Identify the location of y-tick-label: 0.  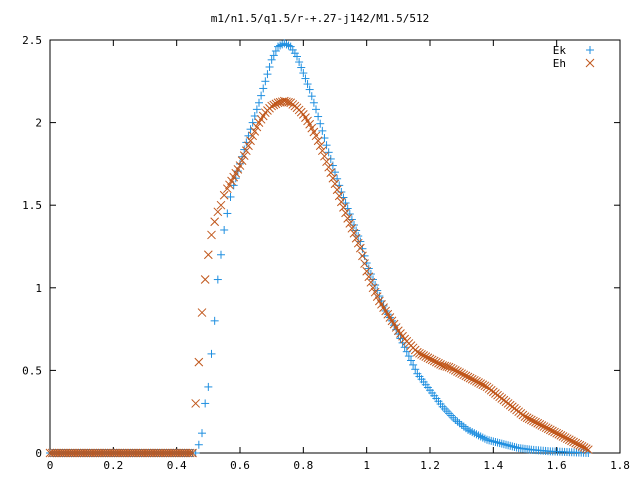
(38, 453).